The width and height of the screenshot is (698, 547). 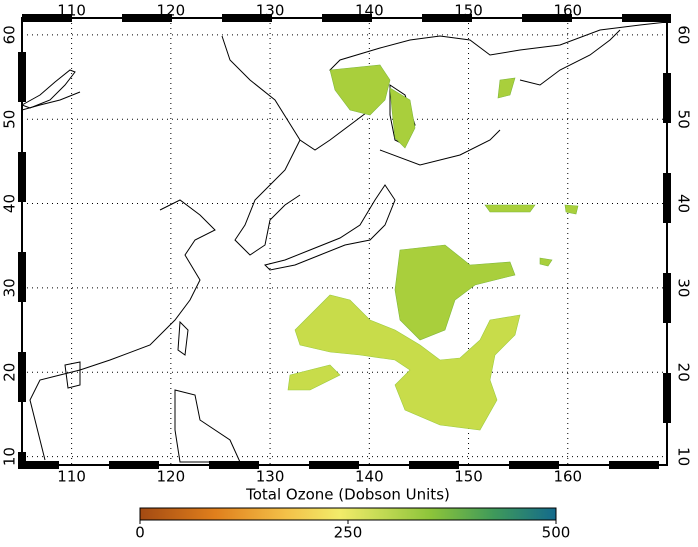 What do you see at coordinates (556, 533) in the screenshot?
I see `colorbar-tick-label: 500` at bounding box center [556, 533].